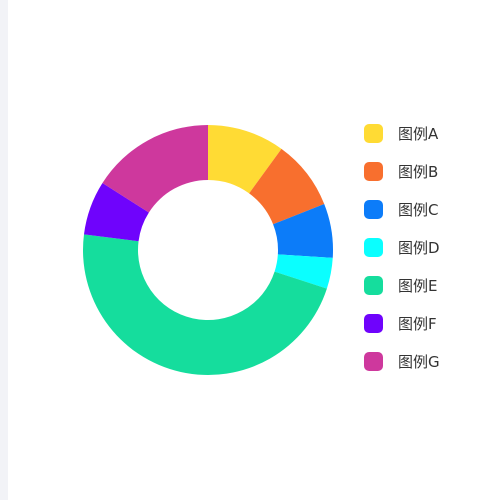  I want to click on donut-slice-b, so click(287, 186).